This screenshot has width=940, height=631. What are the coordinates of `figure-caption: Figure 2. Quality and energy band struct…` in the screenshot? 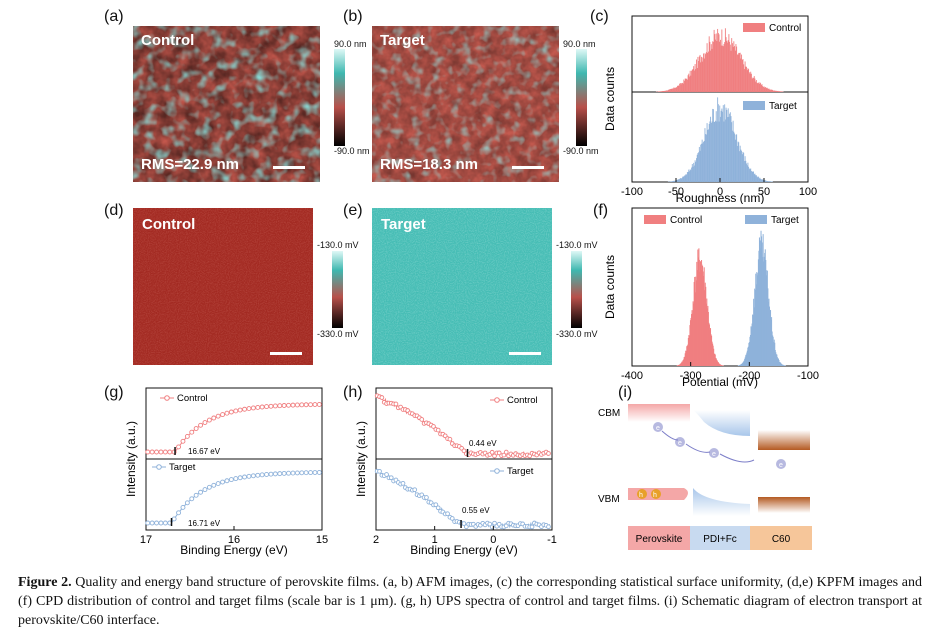 It's located at (470, 601).